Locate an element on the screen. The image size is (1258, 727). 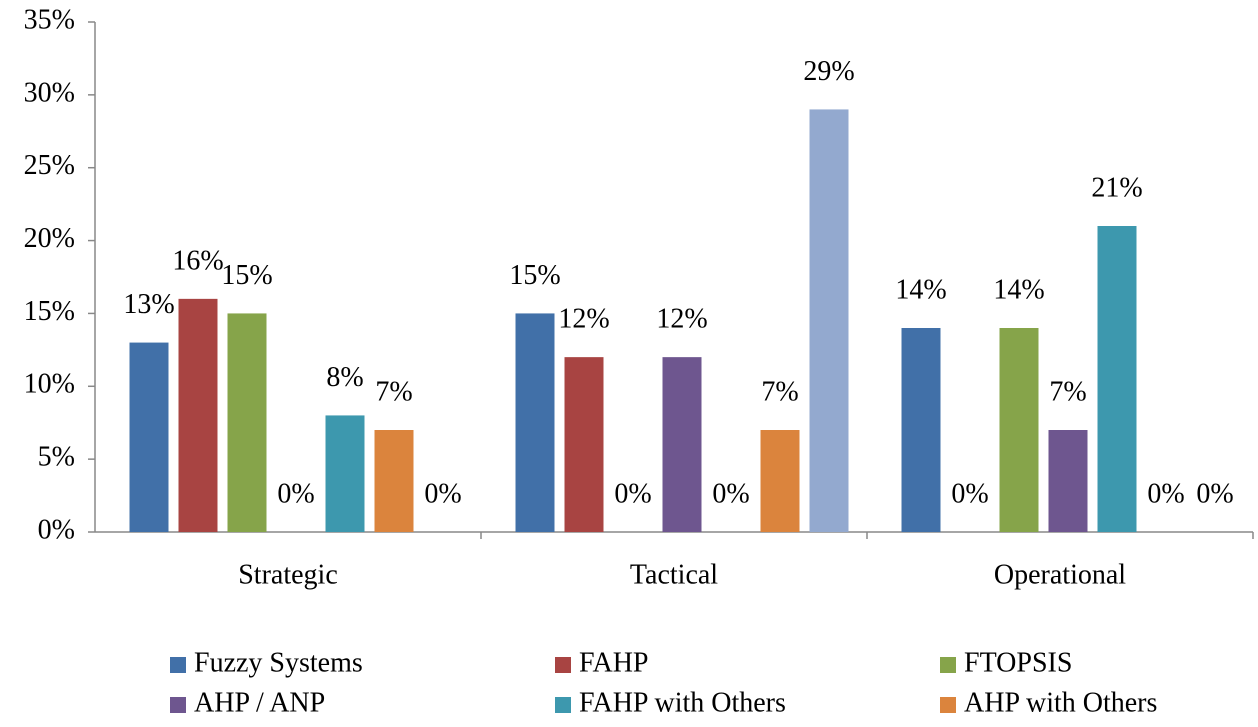
legend-label: Fuzzy Systems is located at coordinates (278, 662).